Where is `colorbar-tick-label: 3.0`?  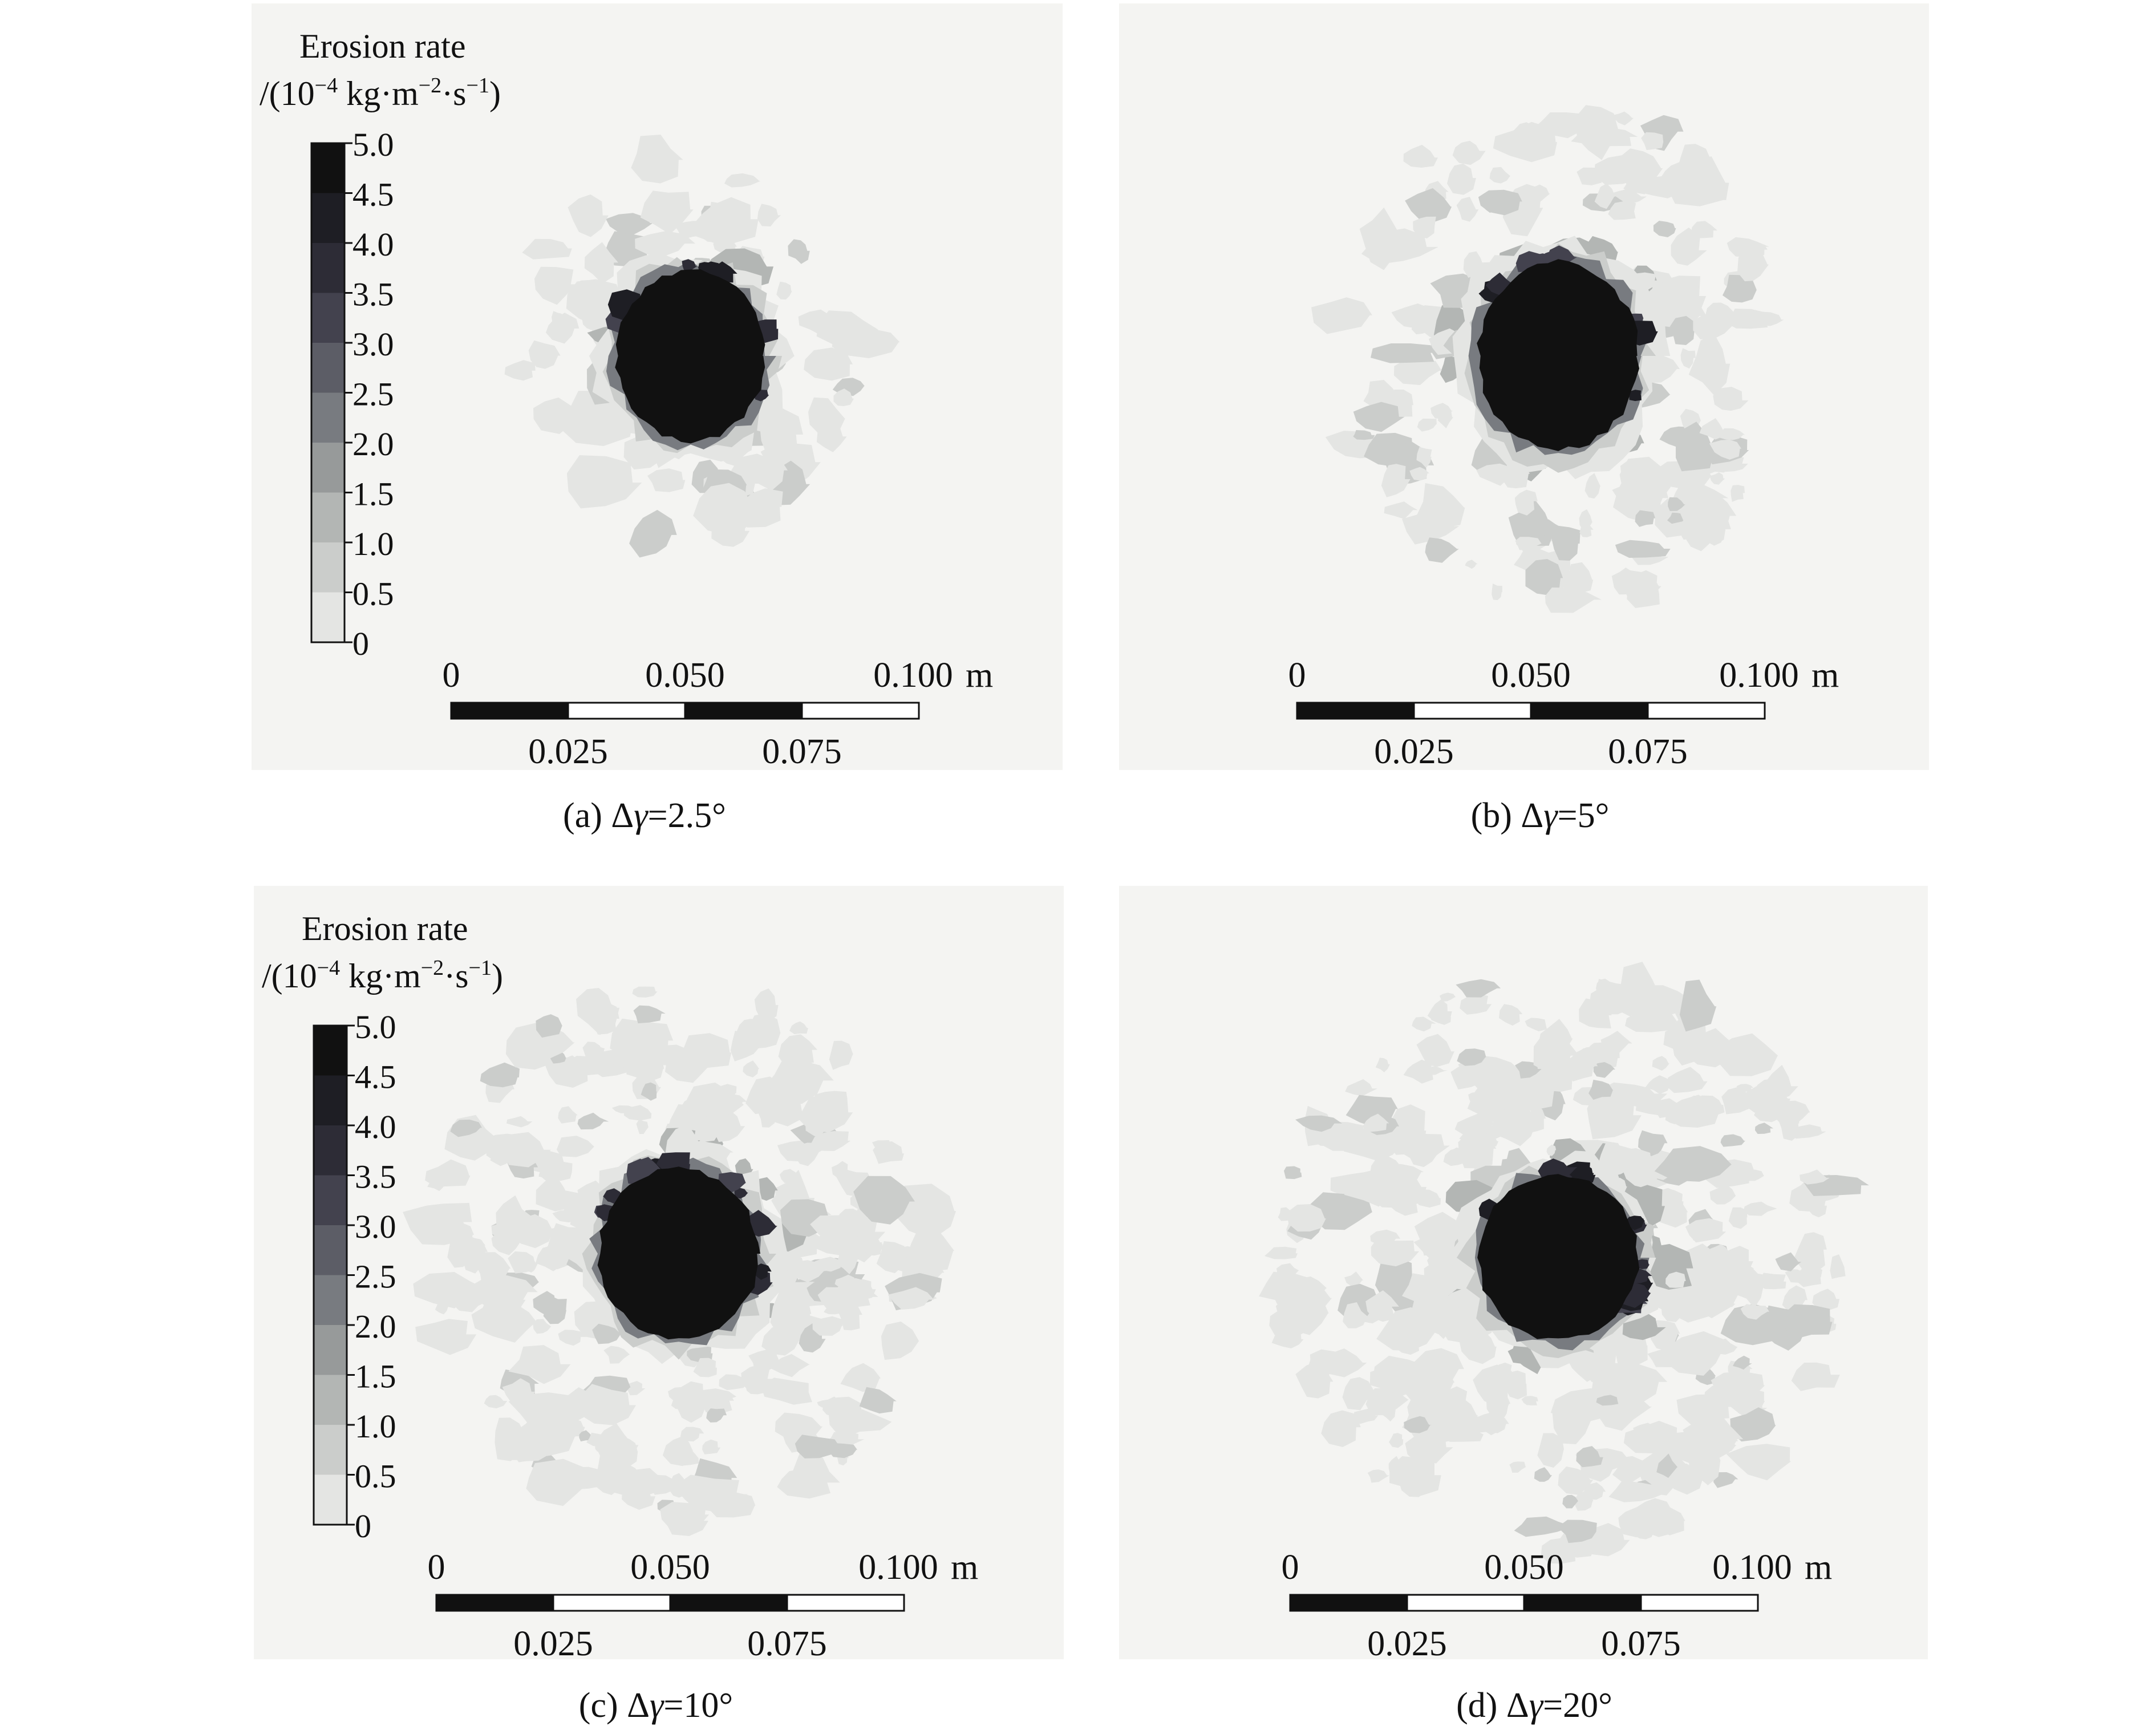 colorbar-tick-label: 3.0 is located at coordinates (373, 344).